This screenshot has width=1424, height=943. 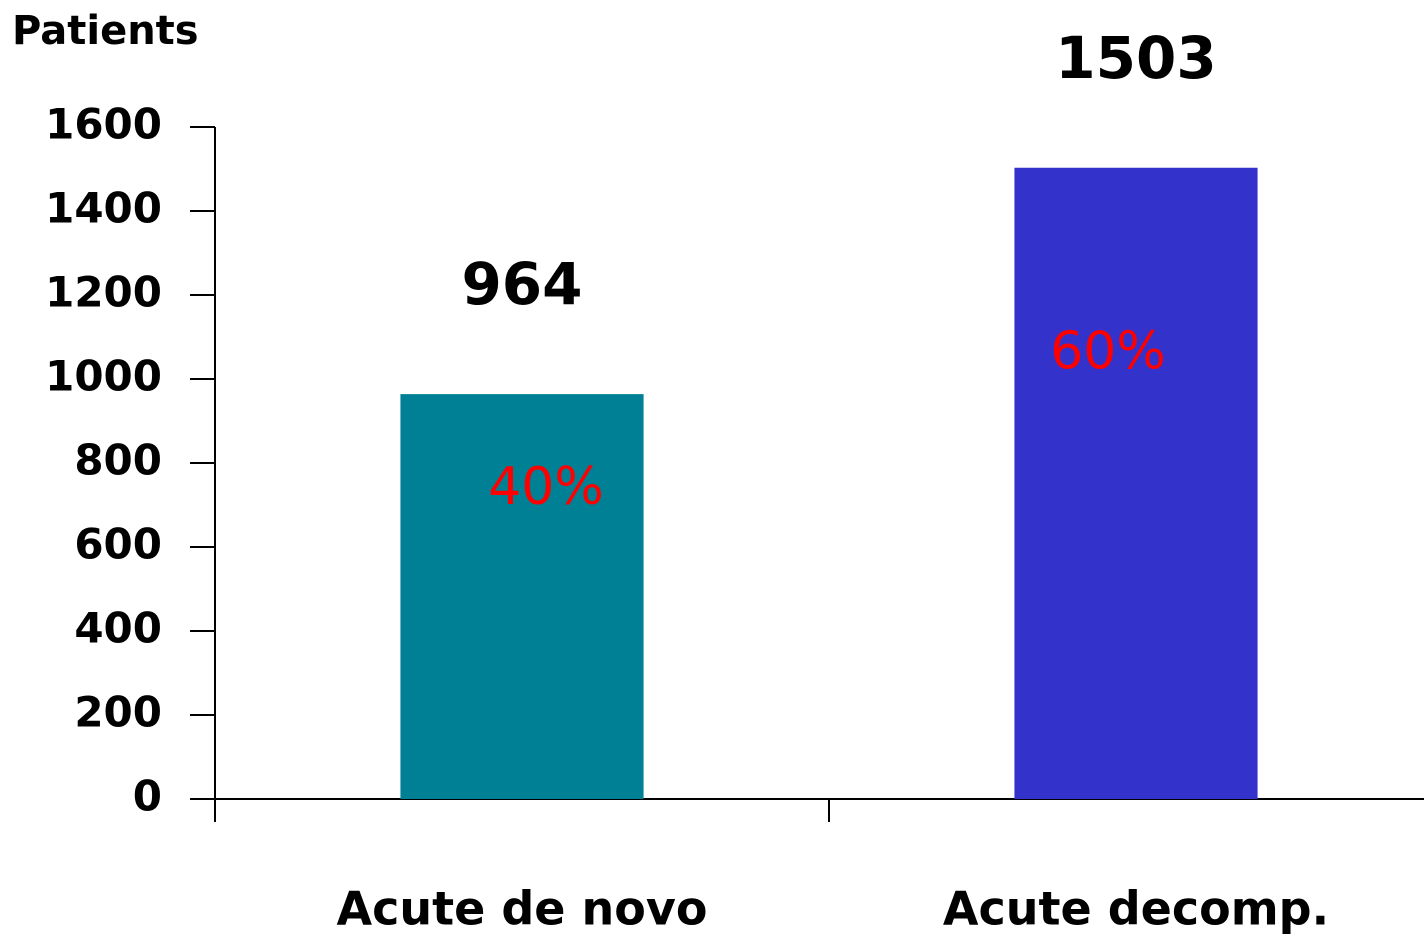 I want to click on y-tick-label: 1000, so click(x=103, y=376).